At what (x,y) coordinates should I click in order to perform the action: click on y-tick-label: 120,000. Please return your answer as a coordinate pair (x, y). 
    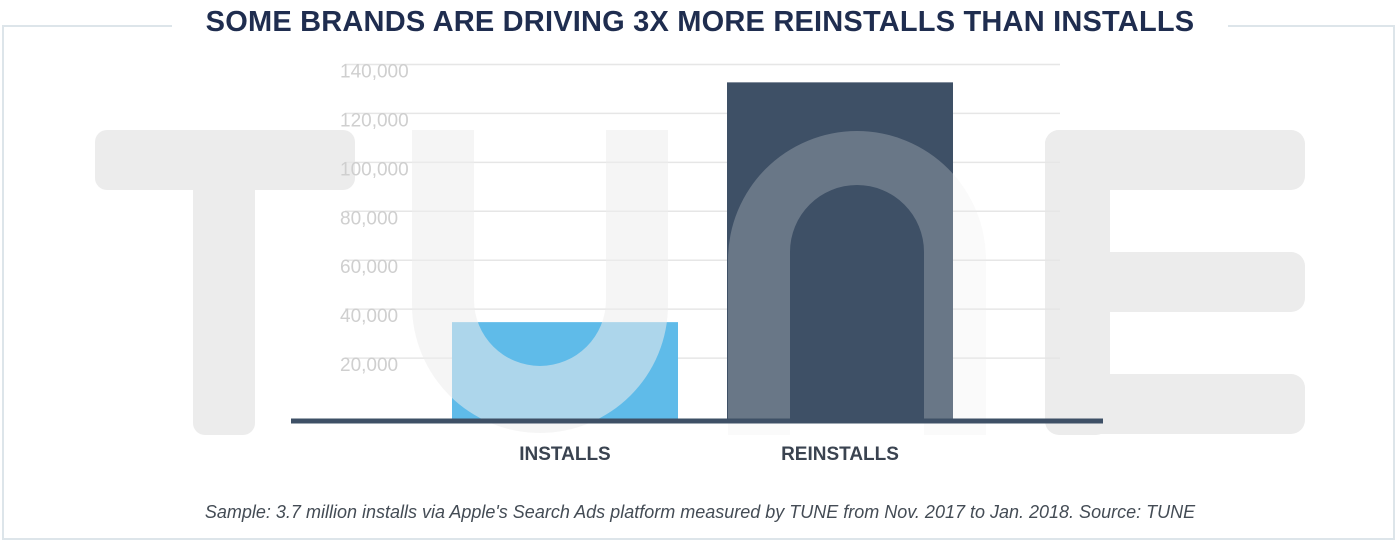
    Looking at the image, I should click on (374, 120).